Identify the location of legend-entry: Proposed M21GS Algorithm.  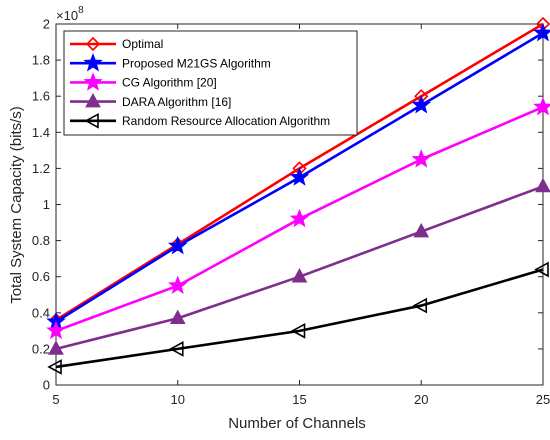
(170, 62).